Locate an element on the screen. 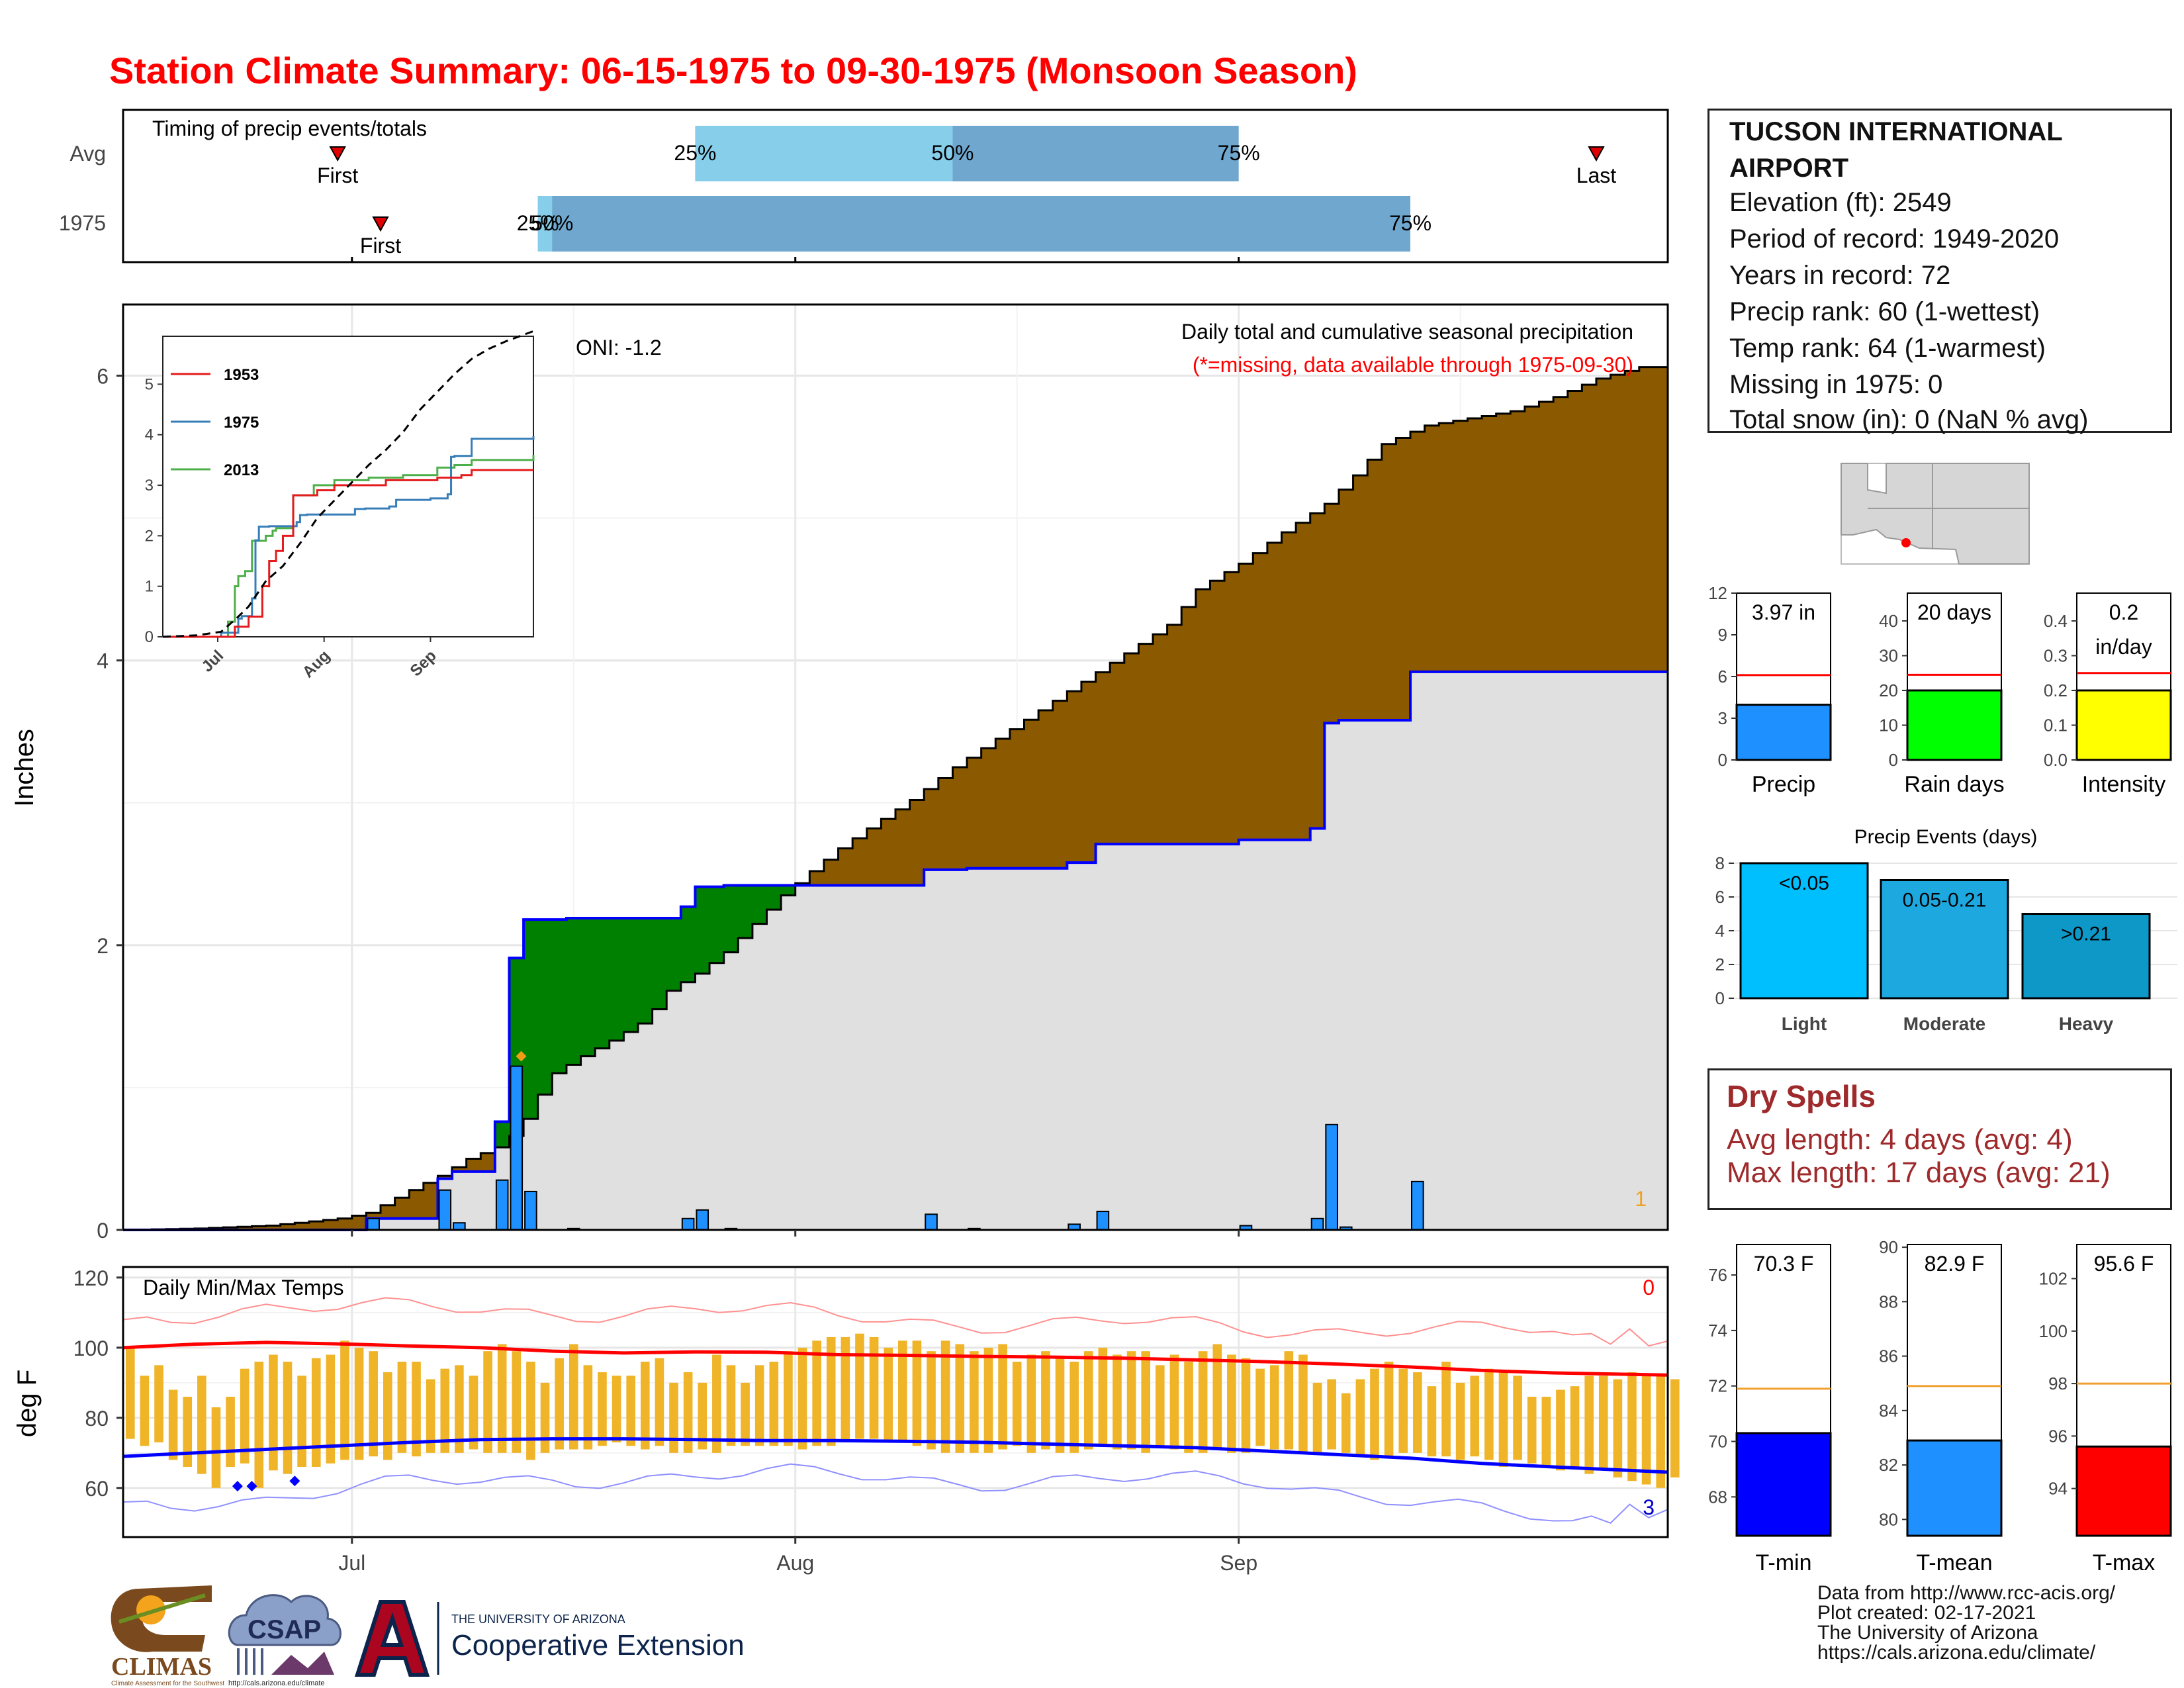  temp-y-tick-label: 80 is located at coordinates (97, 1418).